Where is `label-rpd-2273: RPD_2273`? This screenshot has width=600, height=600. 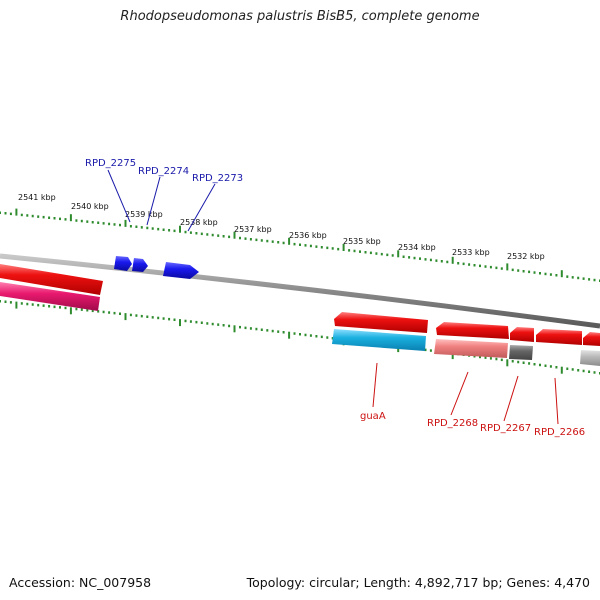
label-rpd-2273: RPD_2273 is located at coordinates (217, 178).